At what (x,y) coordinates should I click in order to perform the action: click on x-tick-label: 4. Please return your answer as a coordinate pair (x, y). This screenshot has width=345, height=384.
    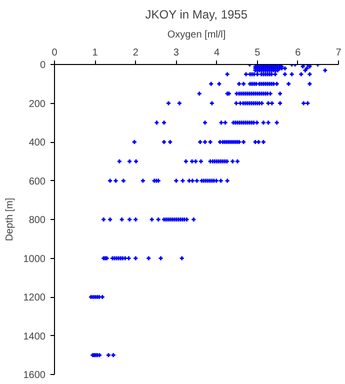
    Looking at the image, I should click on (217, 53).